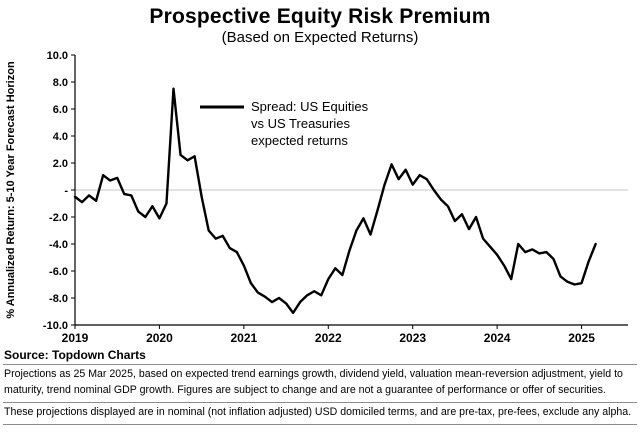 The image size is (640, 439). Describe the element at coordinates (320, 37) in the screenshot. I see `chart-subtitle: (Based on Expected Returns)` at that location.